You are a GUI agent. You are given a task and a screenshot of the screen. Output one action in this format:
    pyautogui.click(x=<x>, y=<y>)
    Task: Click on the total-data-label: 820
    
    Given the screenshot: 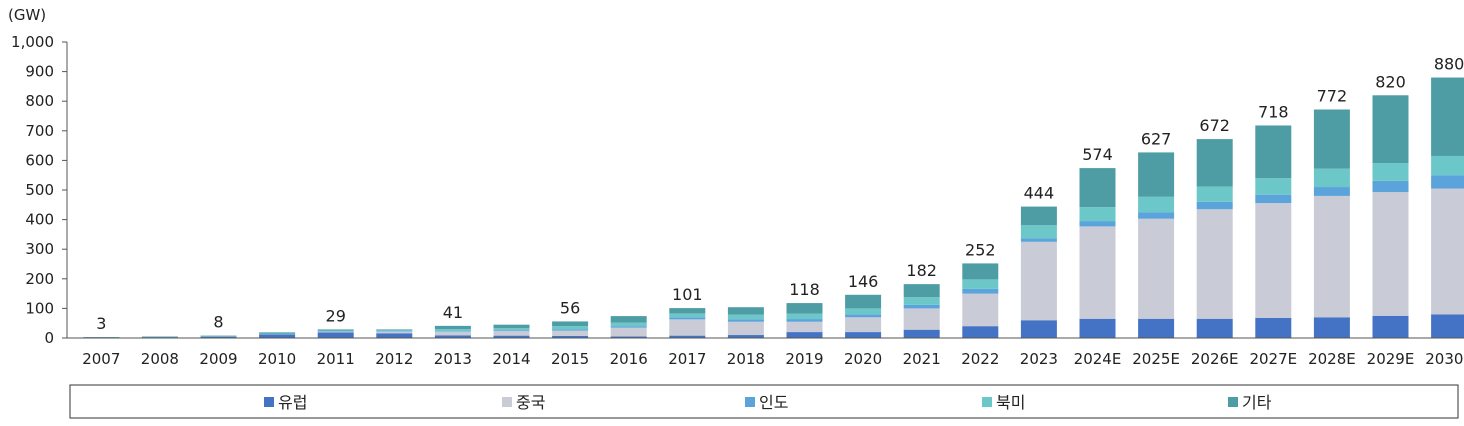 What is the action you would take?
    pyautogui.click(x=1390, y=81)
    